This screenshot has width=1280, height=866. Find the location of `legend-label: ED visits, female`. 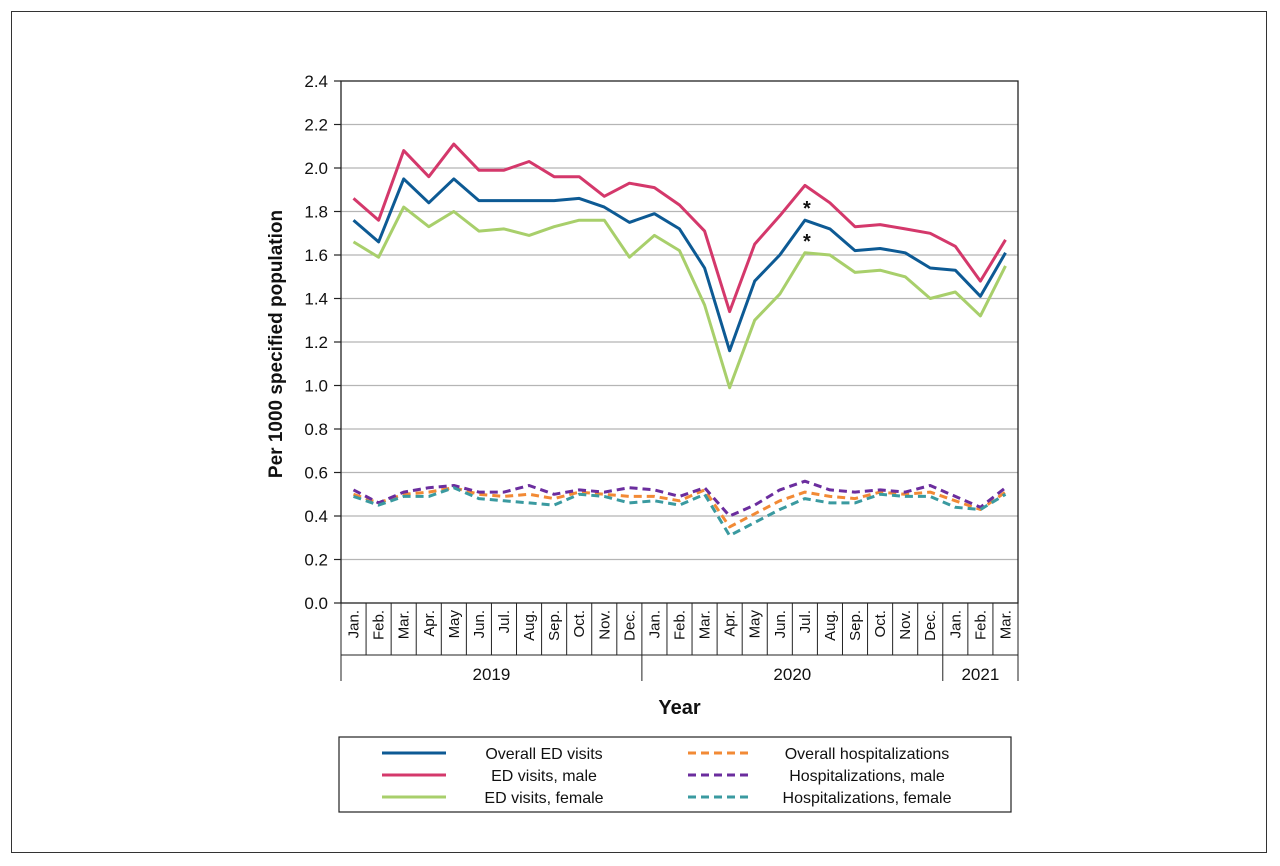

legend-label: ED visits, female is located at coordinates (543, 798).